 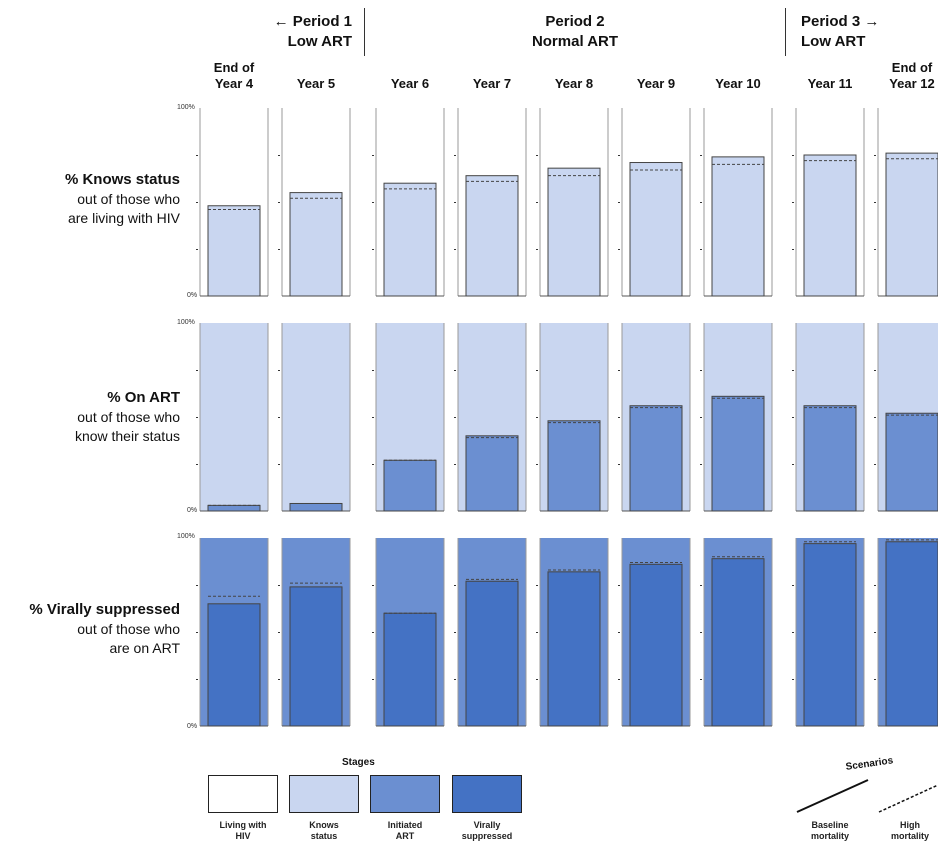 I want to click on knows-status-title: % Knows status, so click(x=122, y=179).